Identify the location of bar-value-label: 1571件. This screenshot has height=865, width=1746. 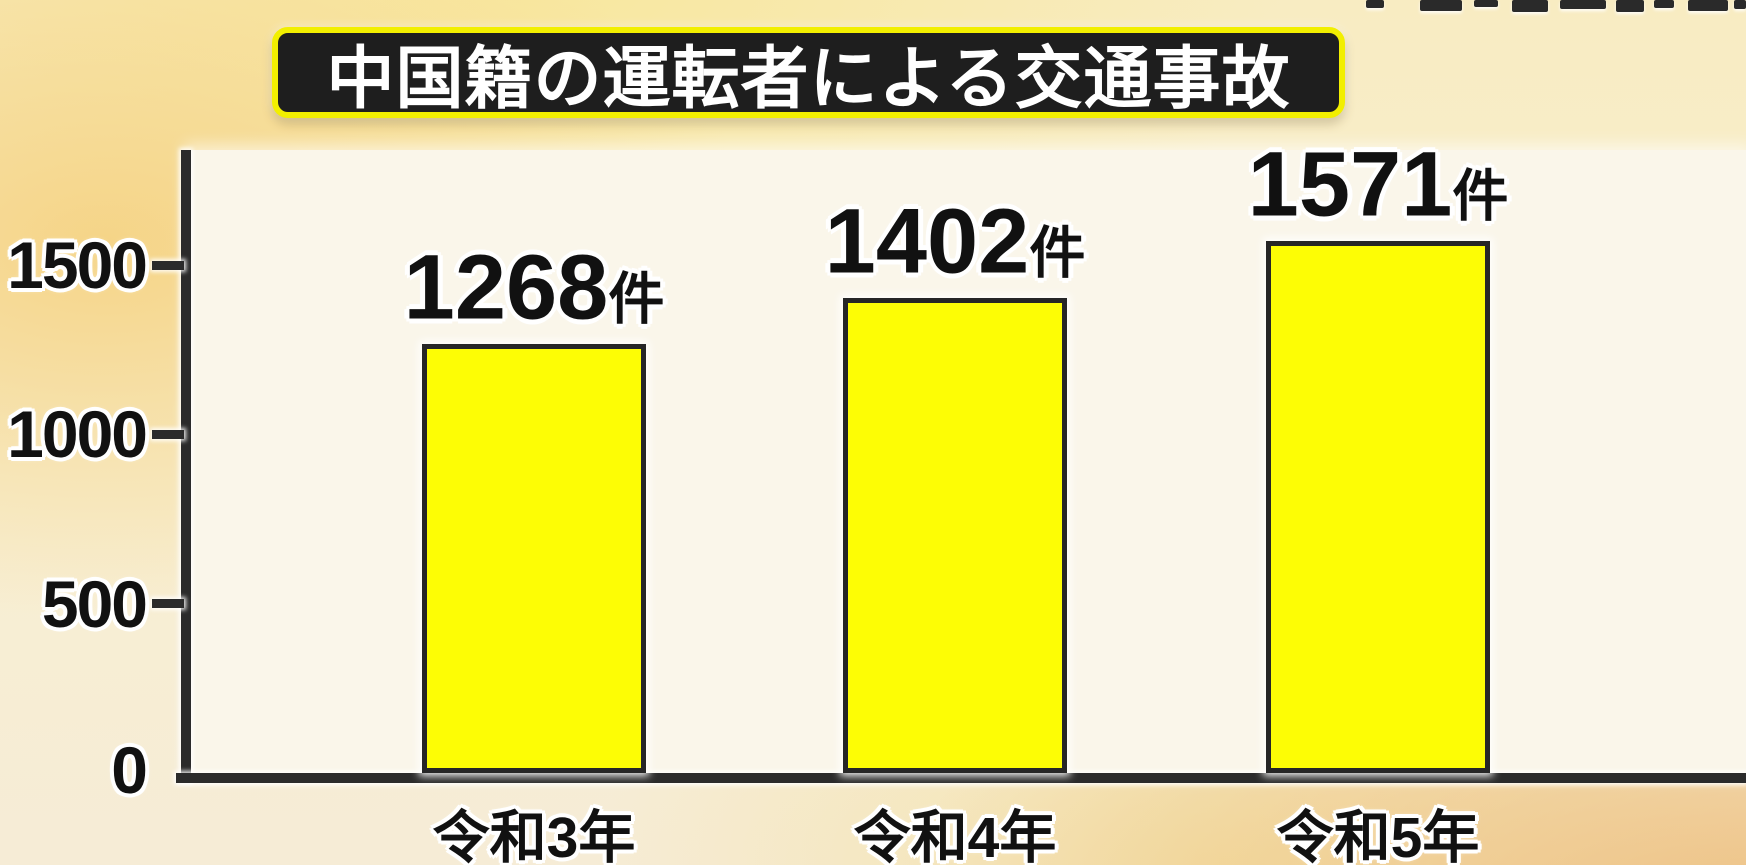
(1378, 185).